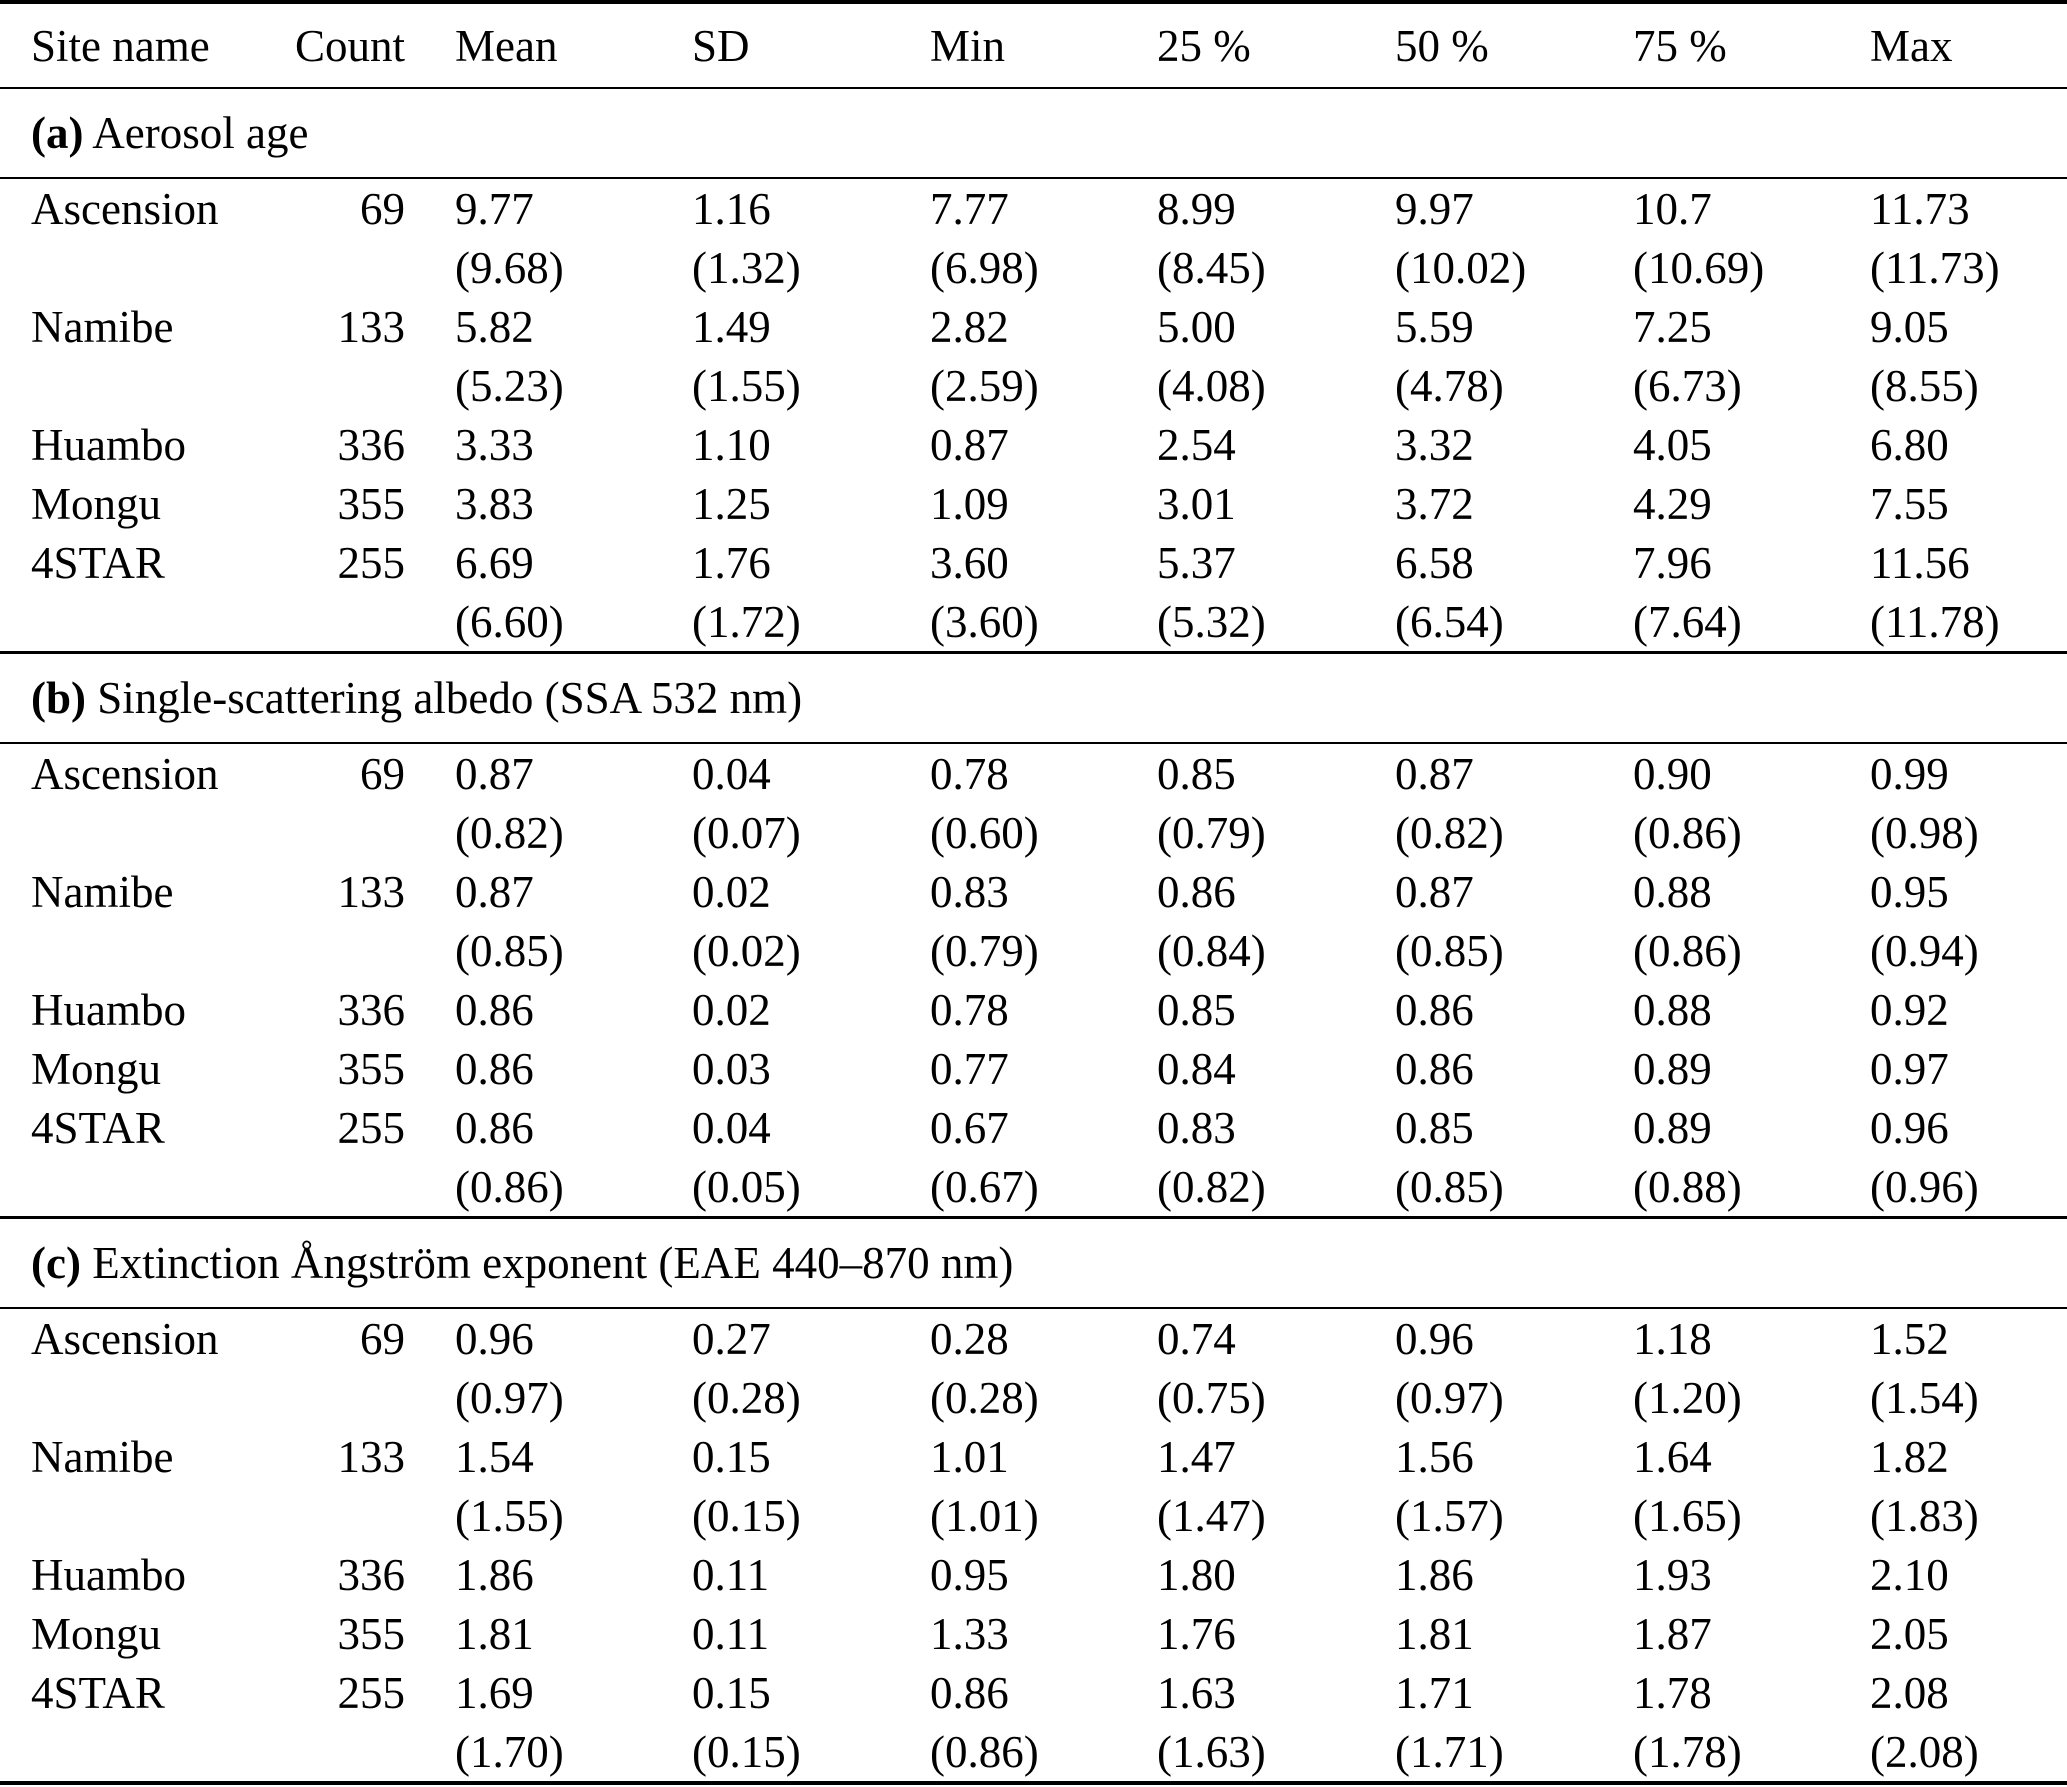  What do you see at coordinates (1909, 444) in the screenshot?
I see `value-cell: 6.80` at bounding box center [1909, 444].